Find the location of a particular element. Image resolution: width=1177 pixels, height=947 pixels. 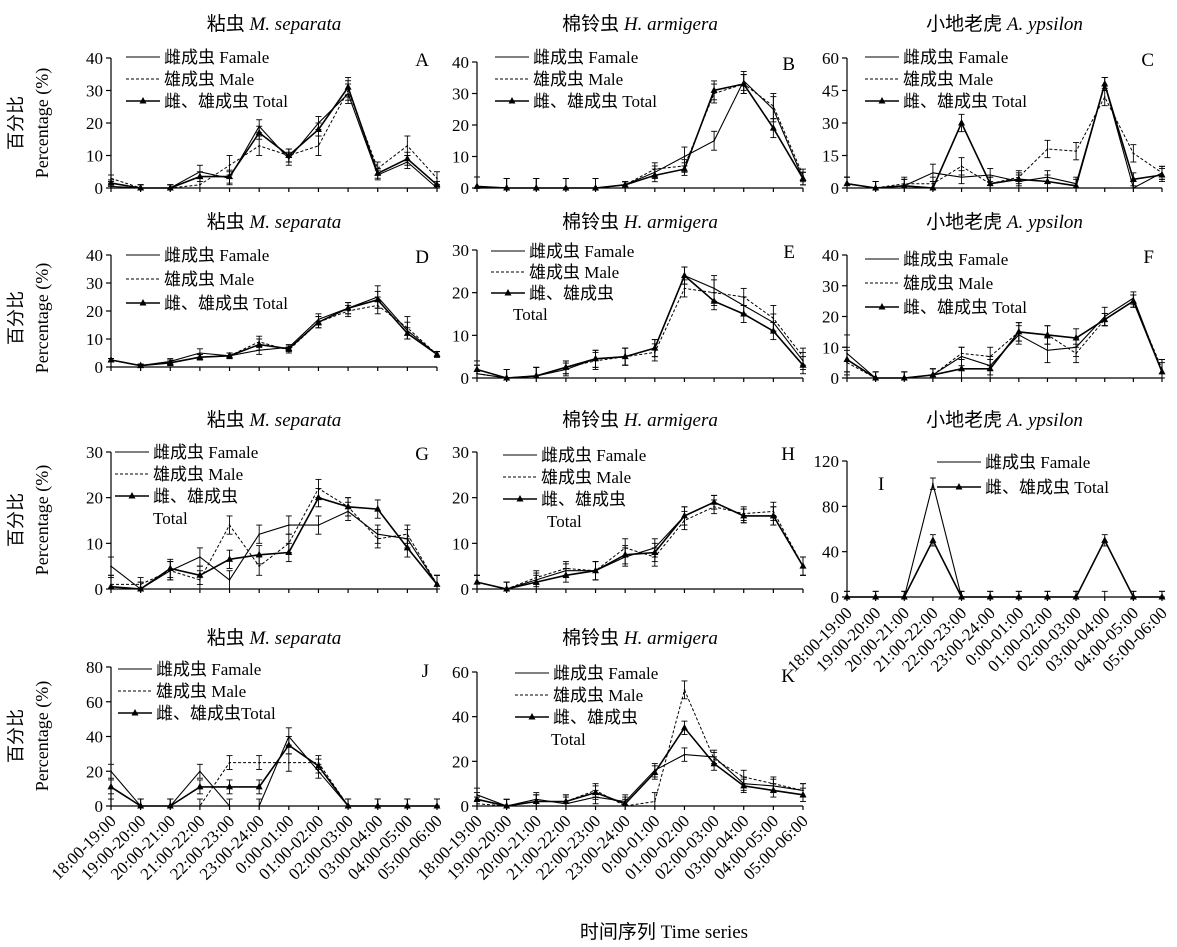

y-tick-label: 60 is located at coordinates (830, 58).